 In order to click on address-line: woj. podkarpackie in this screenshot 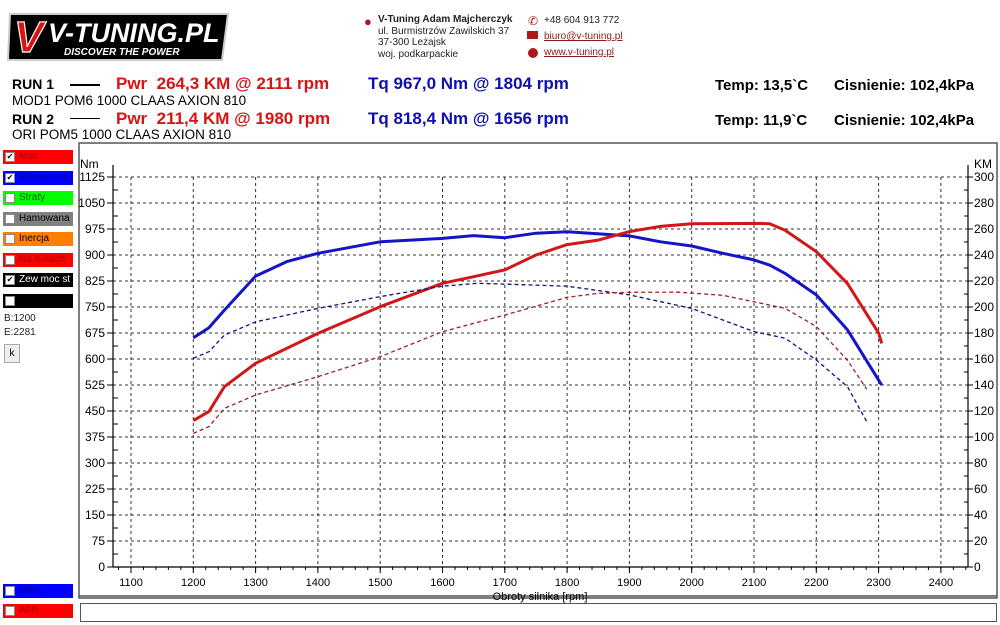, I will do `click(418, 54)`.